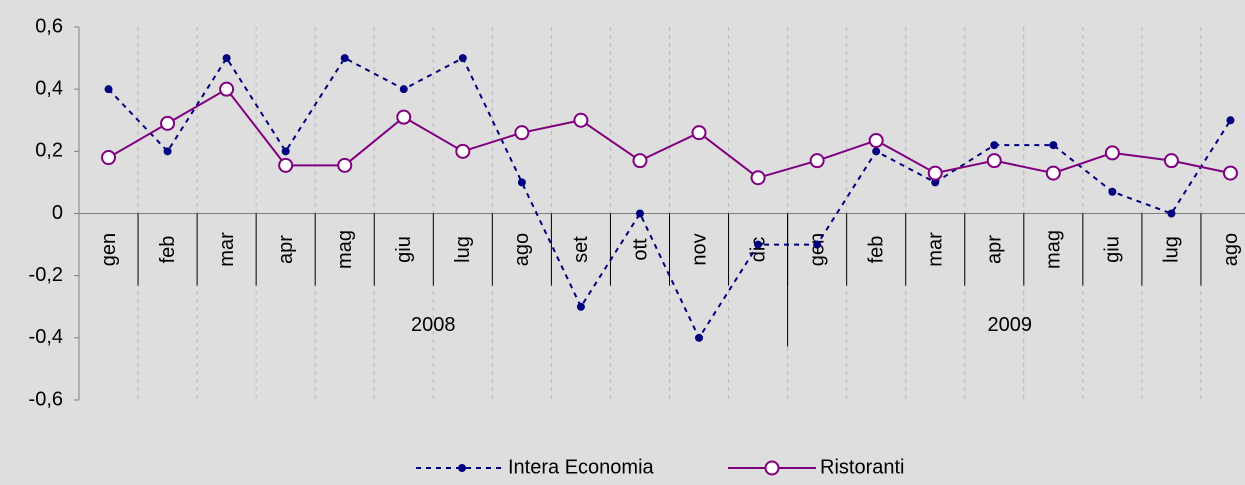 This screenshot has width=1245, height=485. What do you see at coordinates (862, 467) in the screenshot?
I see `legend-label: Ristoranti` at bounding box center [862, 467].